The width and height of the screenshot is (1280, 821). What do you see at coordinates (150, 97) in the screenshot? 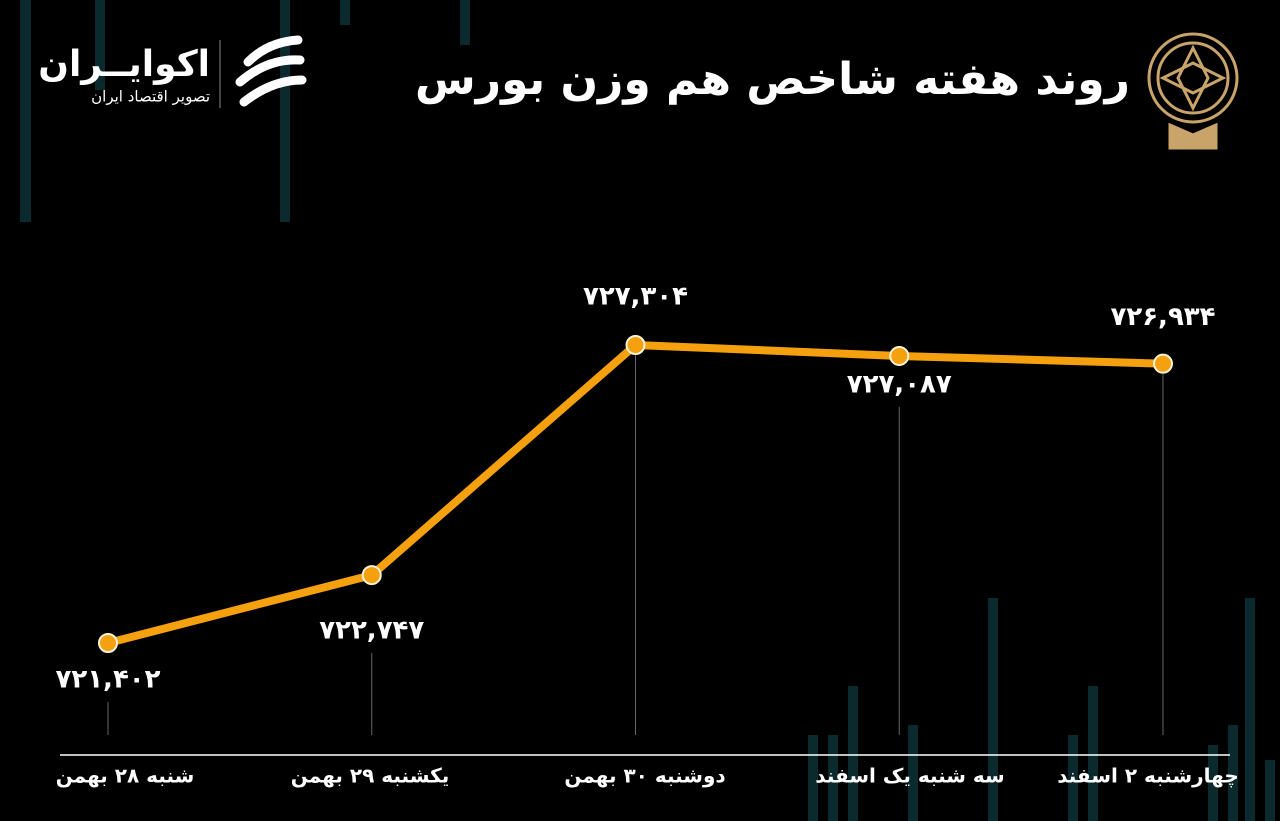
I see `brand-tagline: تصویر اقتصاد ایران` at bounding box center [150, 97].